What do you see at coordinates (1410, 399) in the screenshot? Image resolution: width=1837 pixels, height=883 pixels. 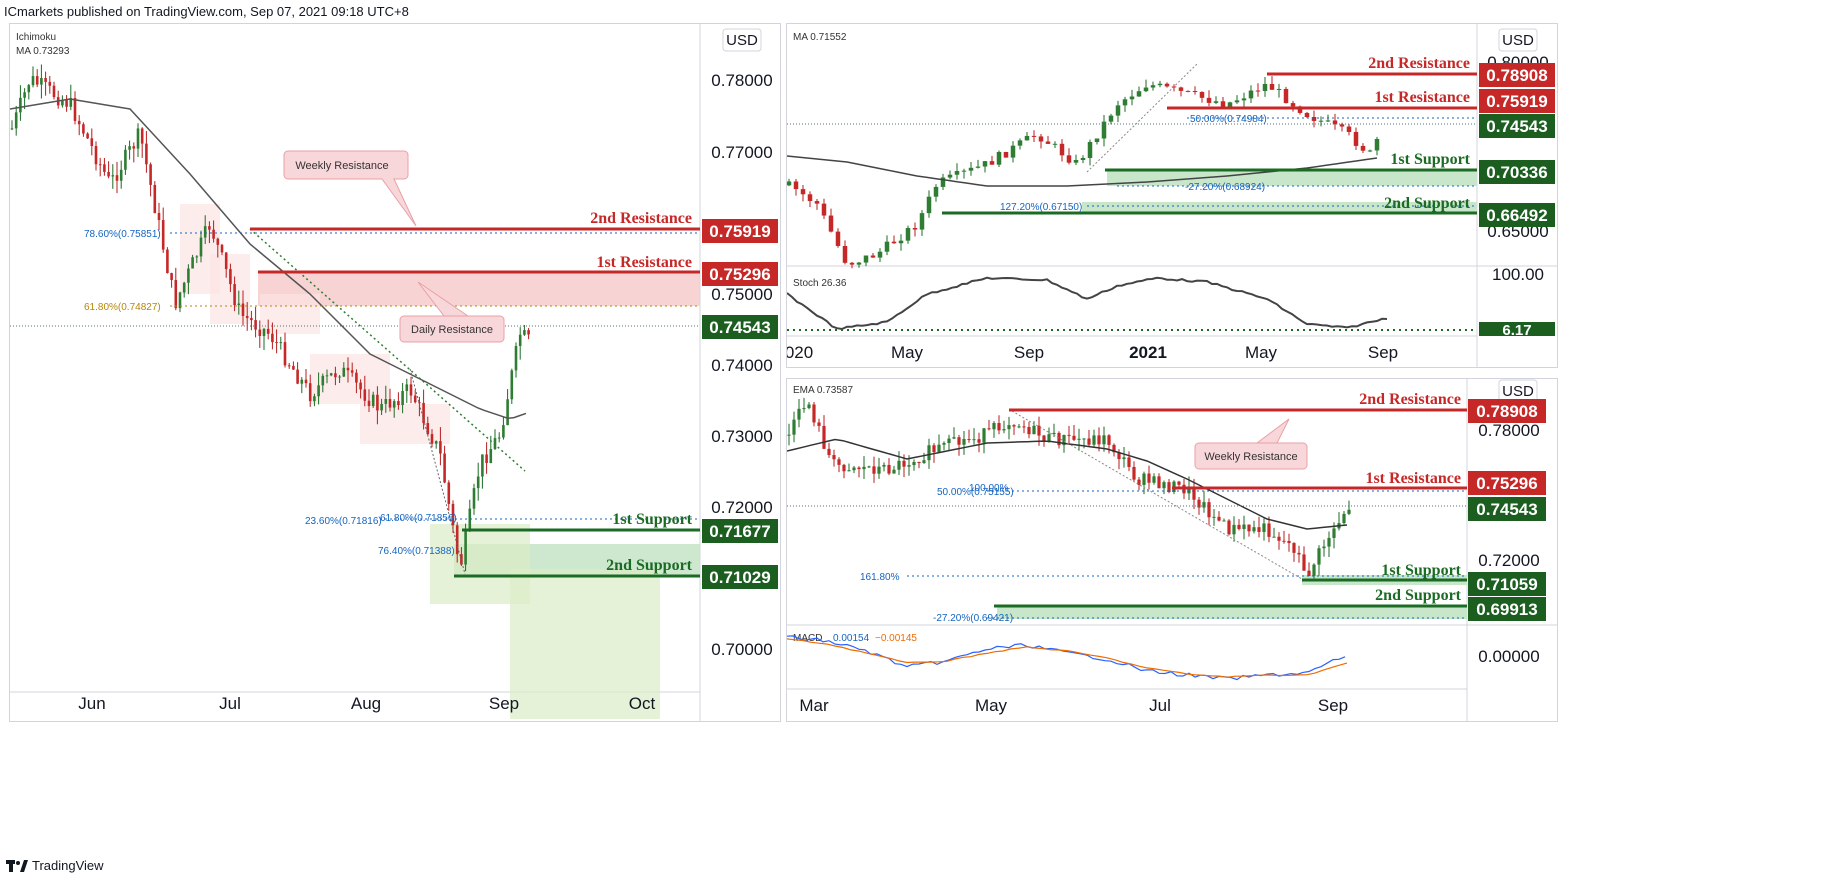 I see `level-name: 2nd Resistance` at bounding box center [1410, 399].